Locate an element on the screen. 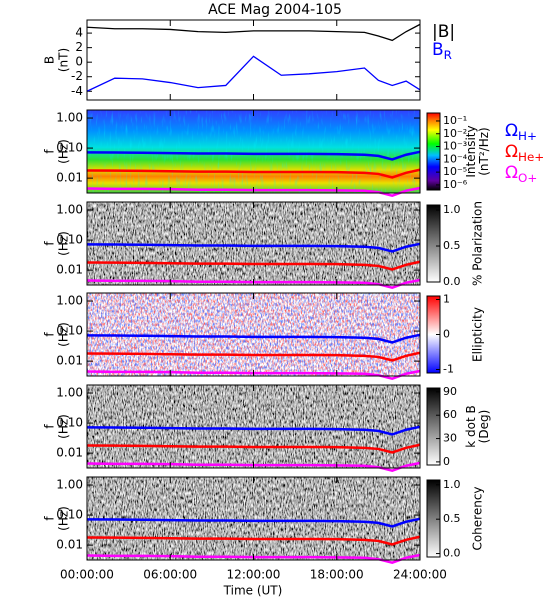  x-tick-label: 18:00:00 is located at coordinates (337, 575).